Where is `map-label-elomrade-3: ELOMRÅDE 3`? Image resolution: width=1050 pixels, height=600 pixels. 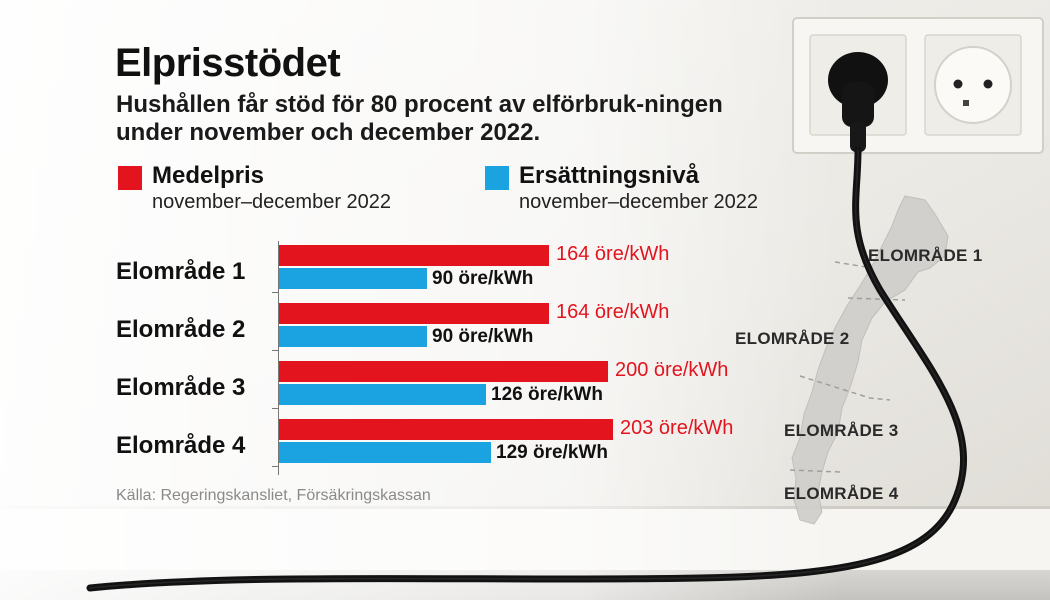
map-label-elomrade-3: ELOMRÅDE 3 is located at coordinates (841, 430).